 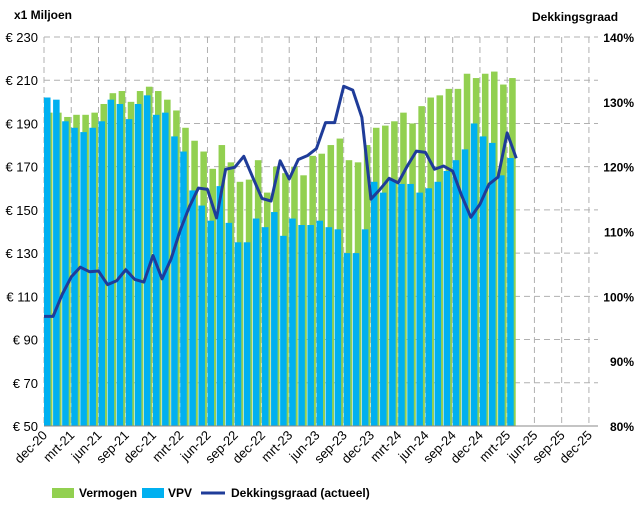 I want to click on right-axis-title: Dekkingsgraad, so click(x=575, y=17).